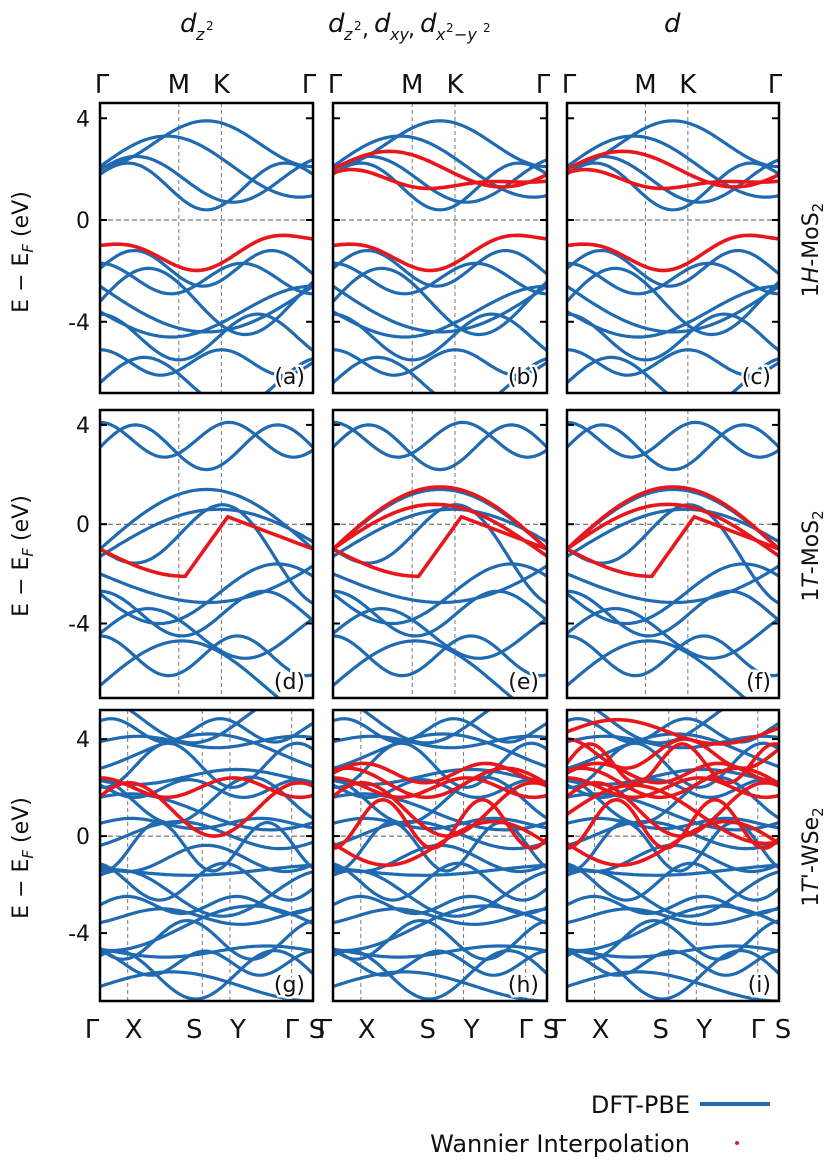 Image resolution: width=831 pixels, height=1162 pixels. I want to click on ylabel-row-3: E − EF (eV), so click(23, 858).